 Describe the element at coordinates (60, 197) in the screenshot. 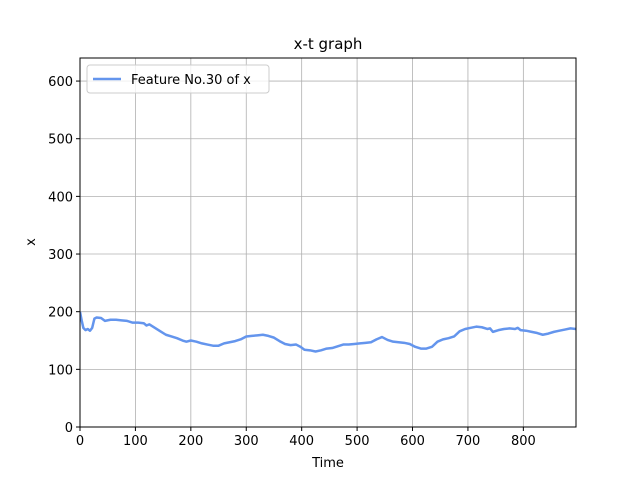

I see `y-tick-label: 400` at that location.